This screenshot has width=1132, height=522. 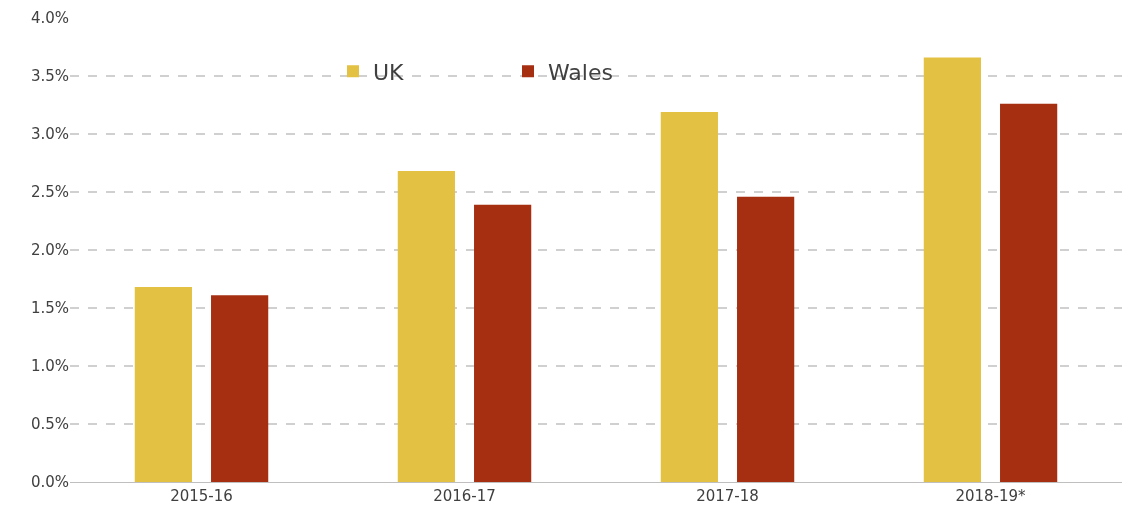 I want to click on x-tick-label: 2017-18, so click(x=727, y=496).